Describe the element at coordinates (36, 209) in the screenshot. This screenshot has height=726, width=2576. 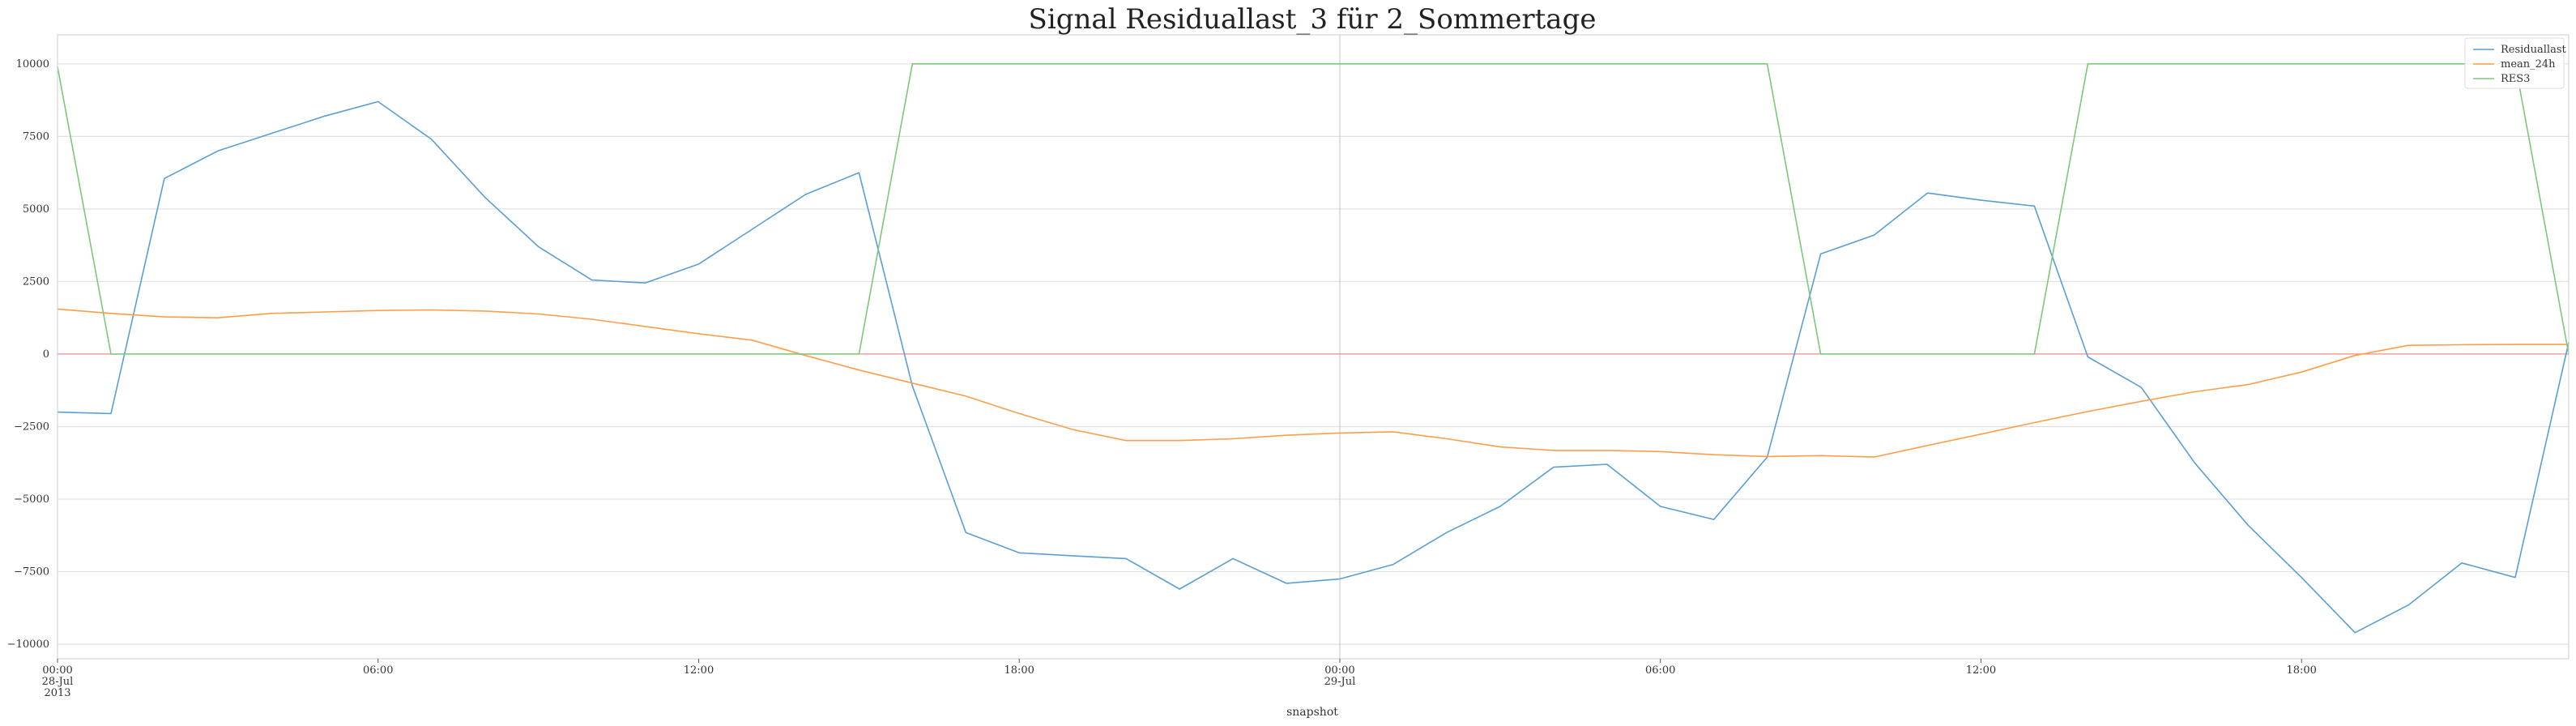
I see `y-tick-label: 5000` at that location.